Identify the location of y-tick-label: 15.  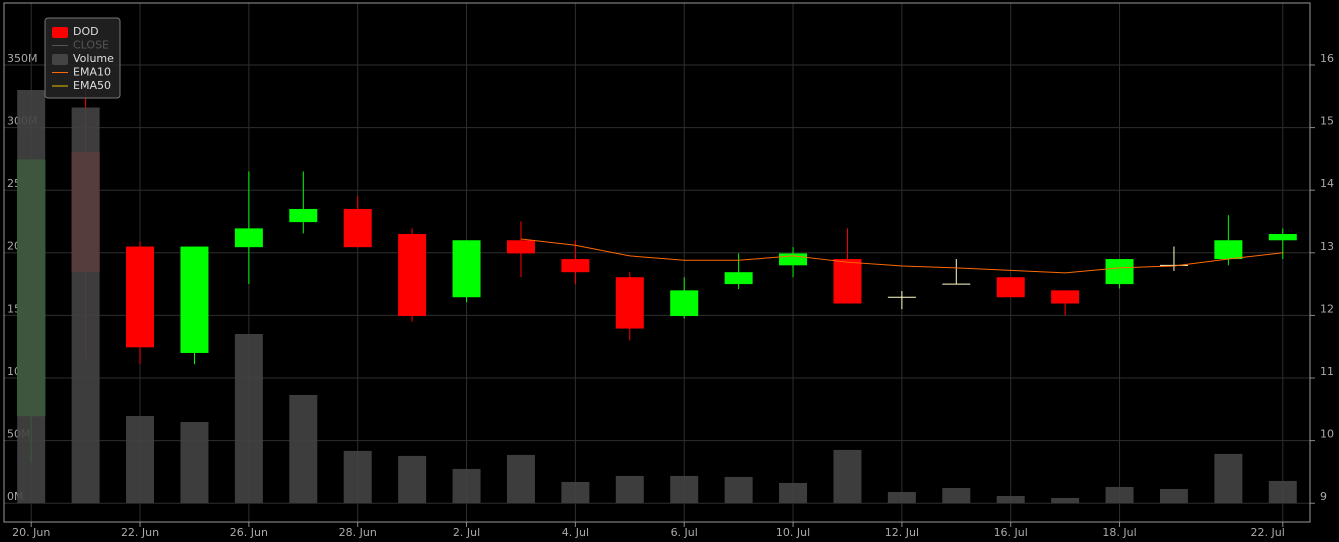
(1327, 121).